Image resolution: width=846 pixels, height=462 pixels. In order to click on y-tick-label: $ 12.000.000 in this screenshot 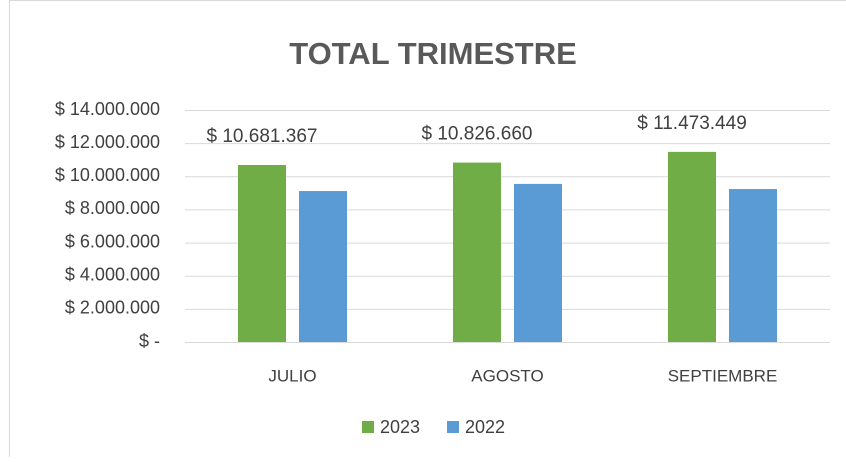, I will do `click(107, 142)`.